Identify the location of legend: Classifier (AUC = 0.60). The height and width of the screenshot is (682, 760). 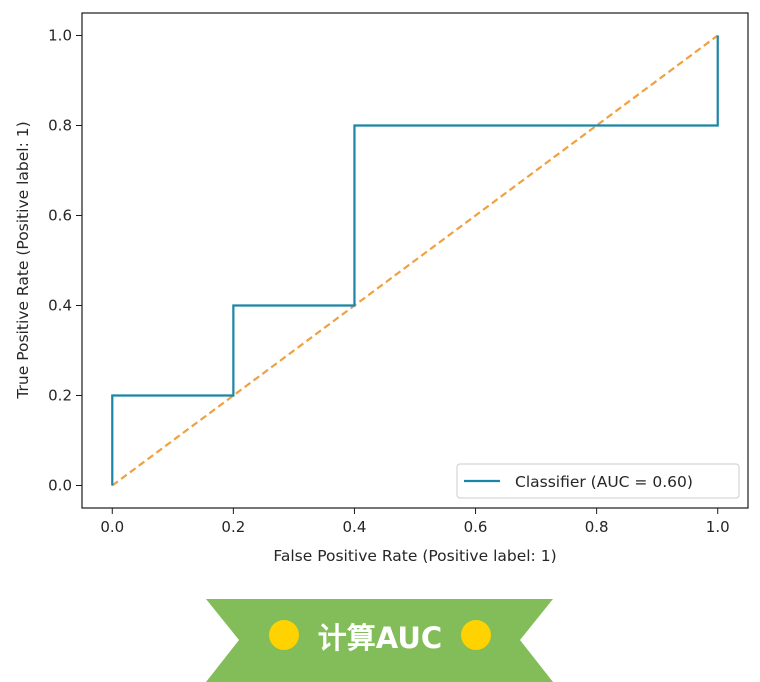
(598, 481).